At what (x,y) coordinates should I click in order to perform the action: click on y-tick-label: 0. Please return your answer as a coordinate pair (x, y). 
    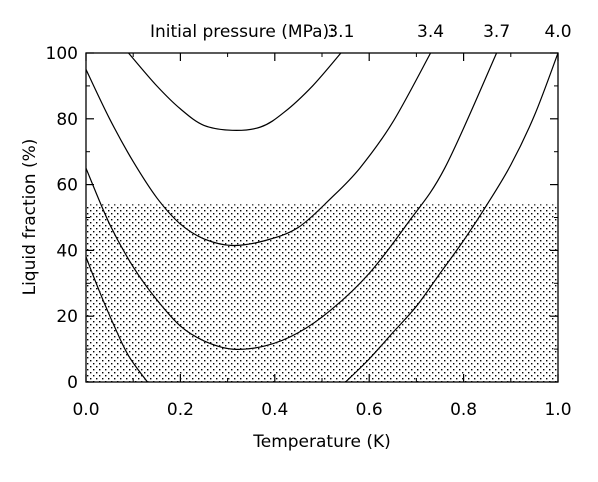
    Looking at the image, I should click on (72, 383).